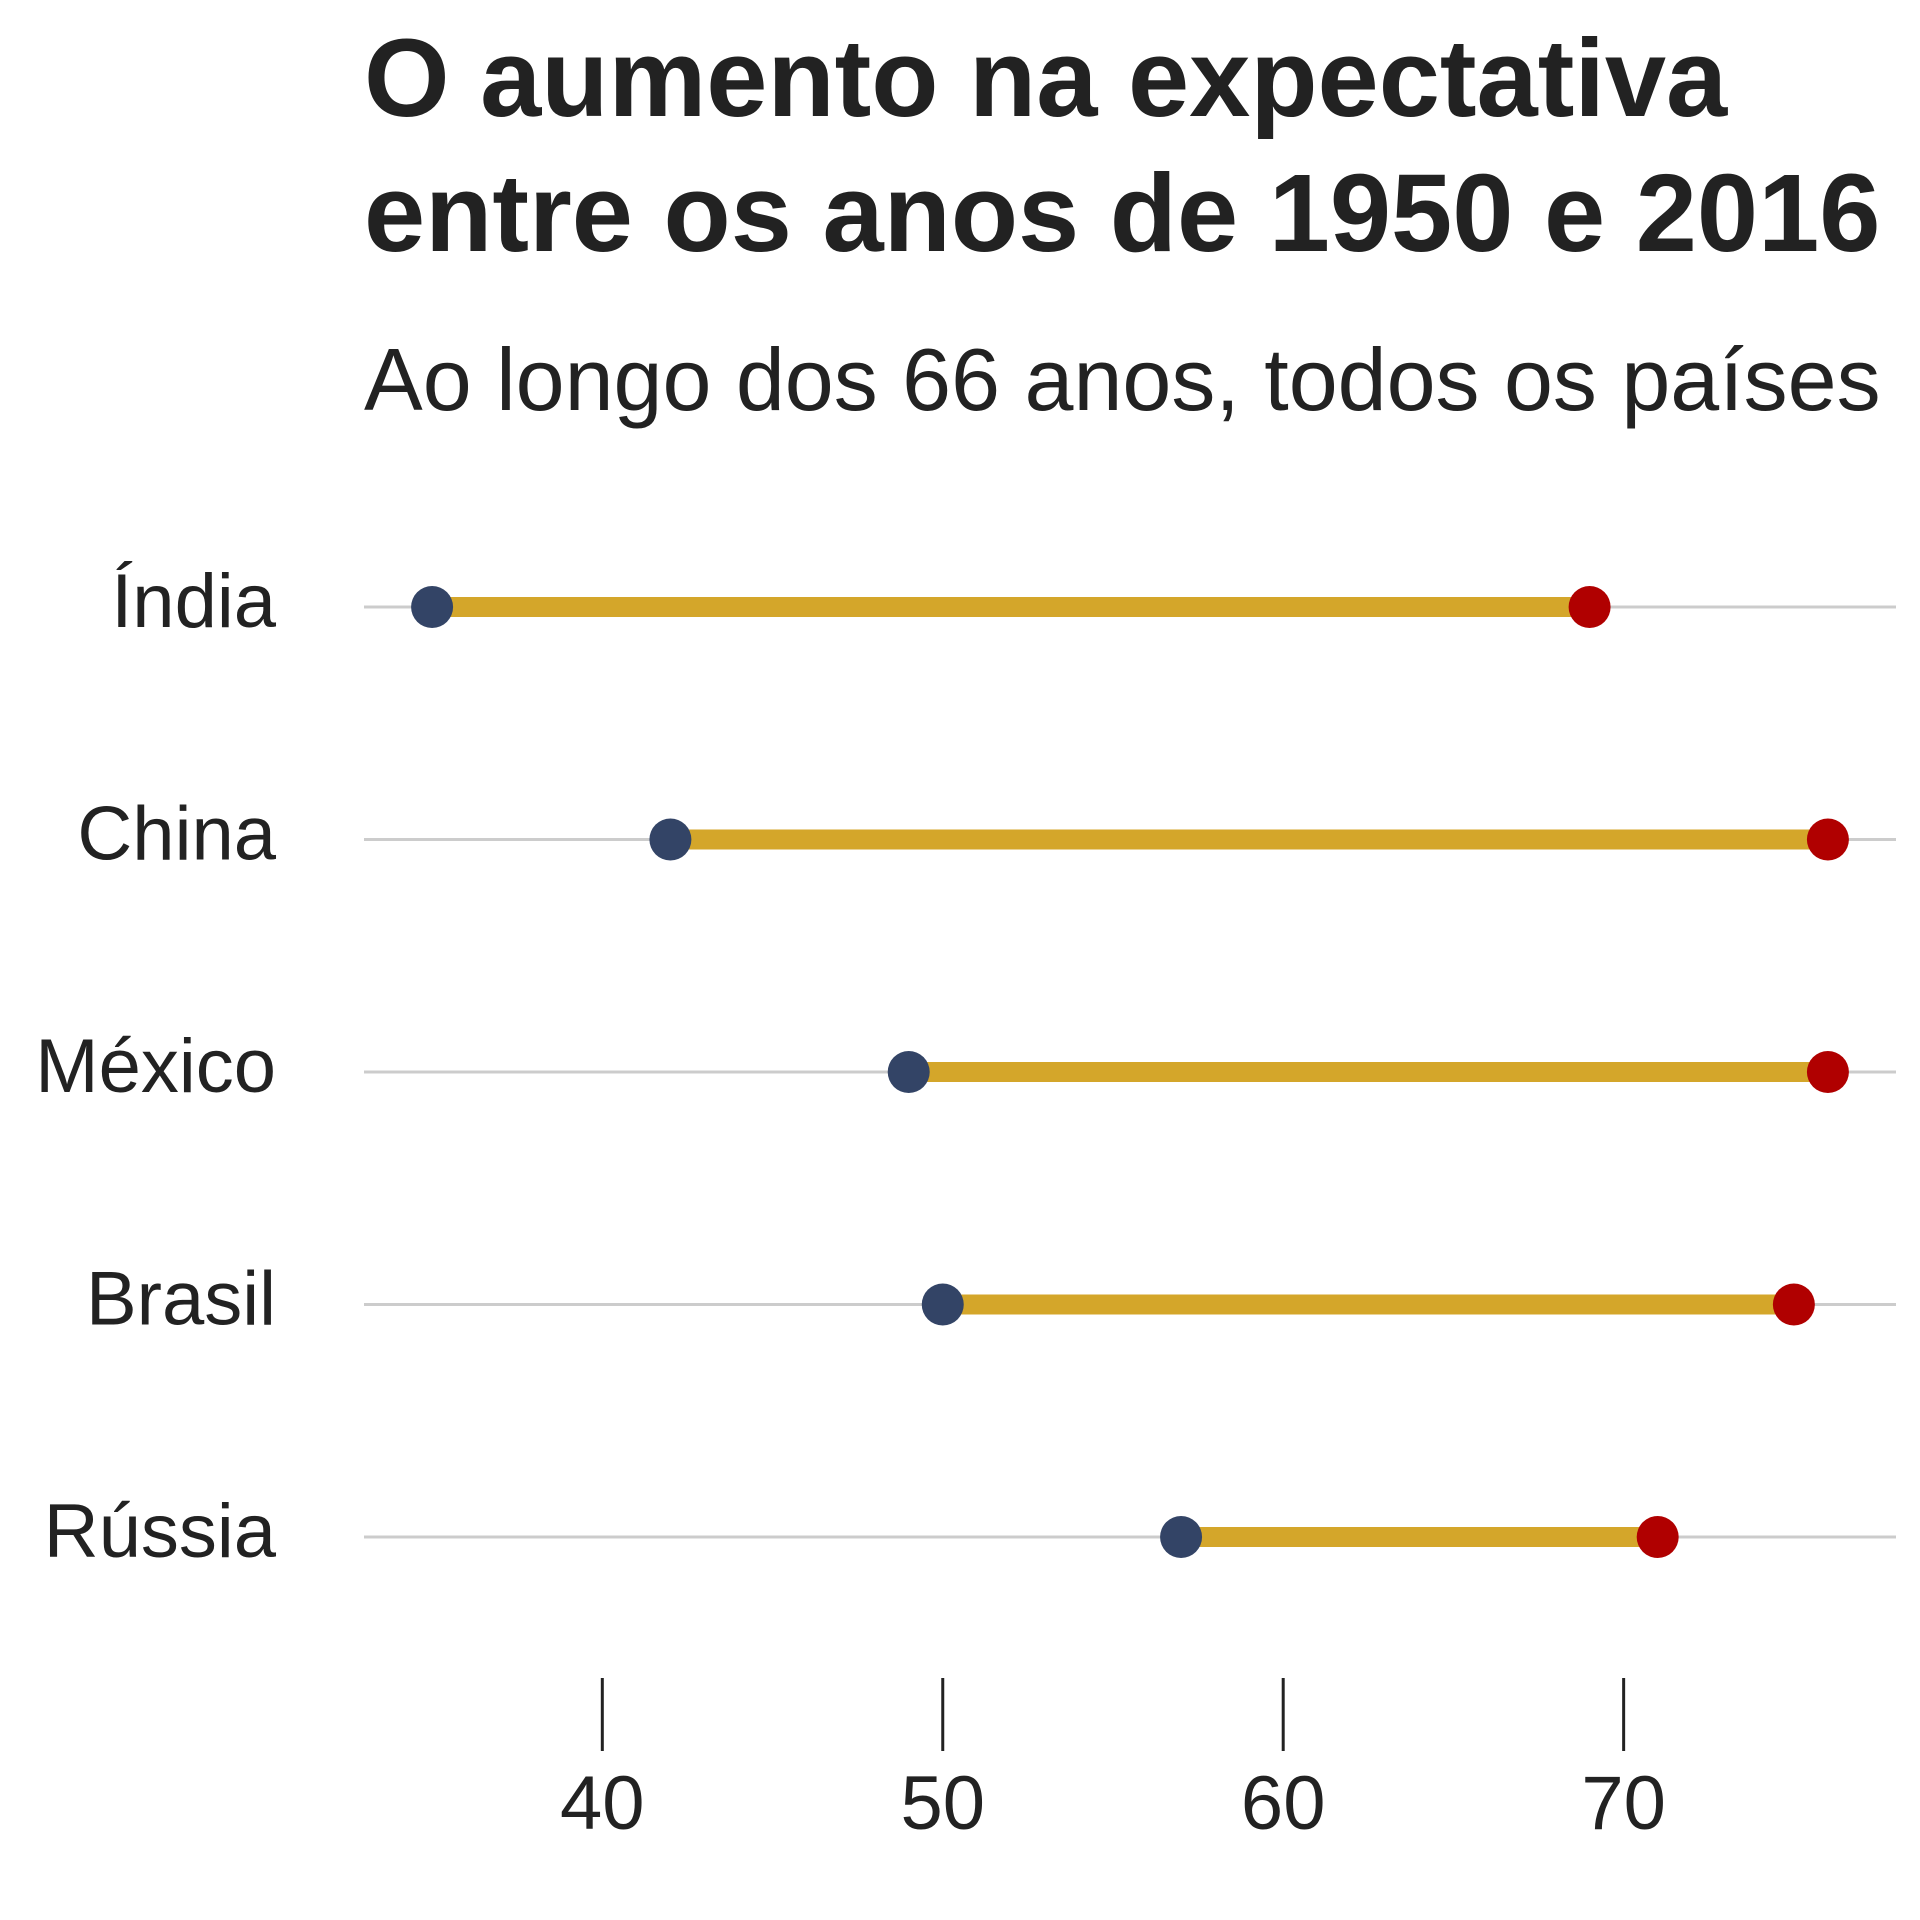 The image size is (1920, 1920). Describe the element at coordinates (176, 834) in the screenshot. I see `y-tick-label: China` at that location.